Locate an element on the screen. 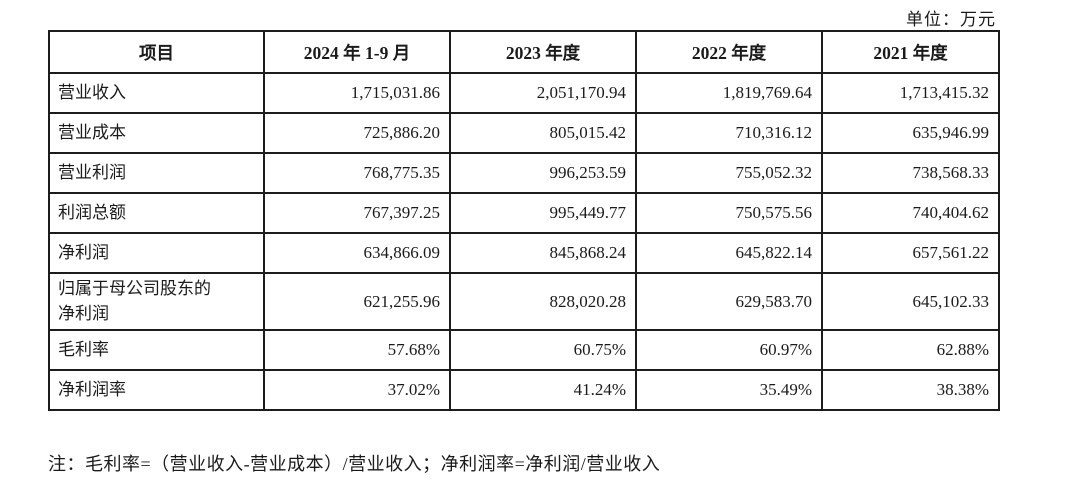 The image size is (1080, 494). cell-value: 621,255.96 is located at coordinates (357, 301).